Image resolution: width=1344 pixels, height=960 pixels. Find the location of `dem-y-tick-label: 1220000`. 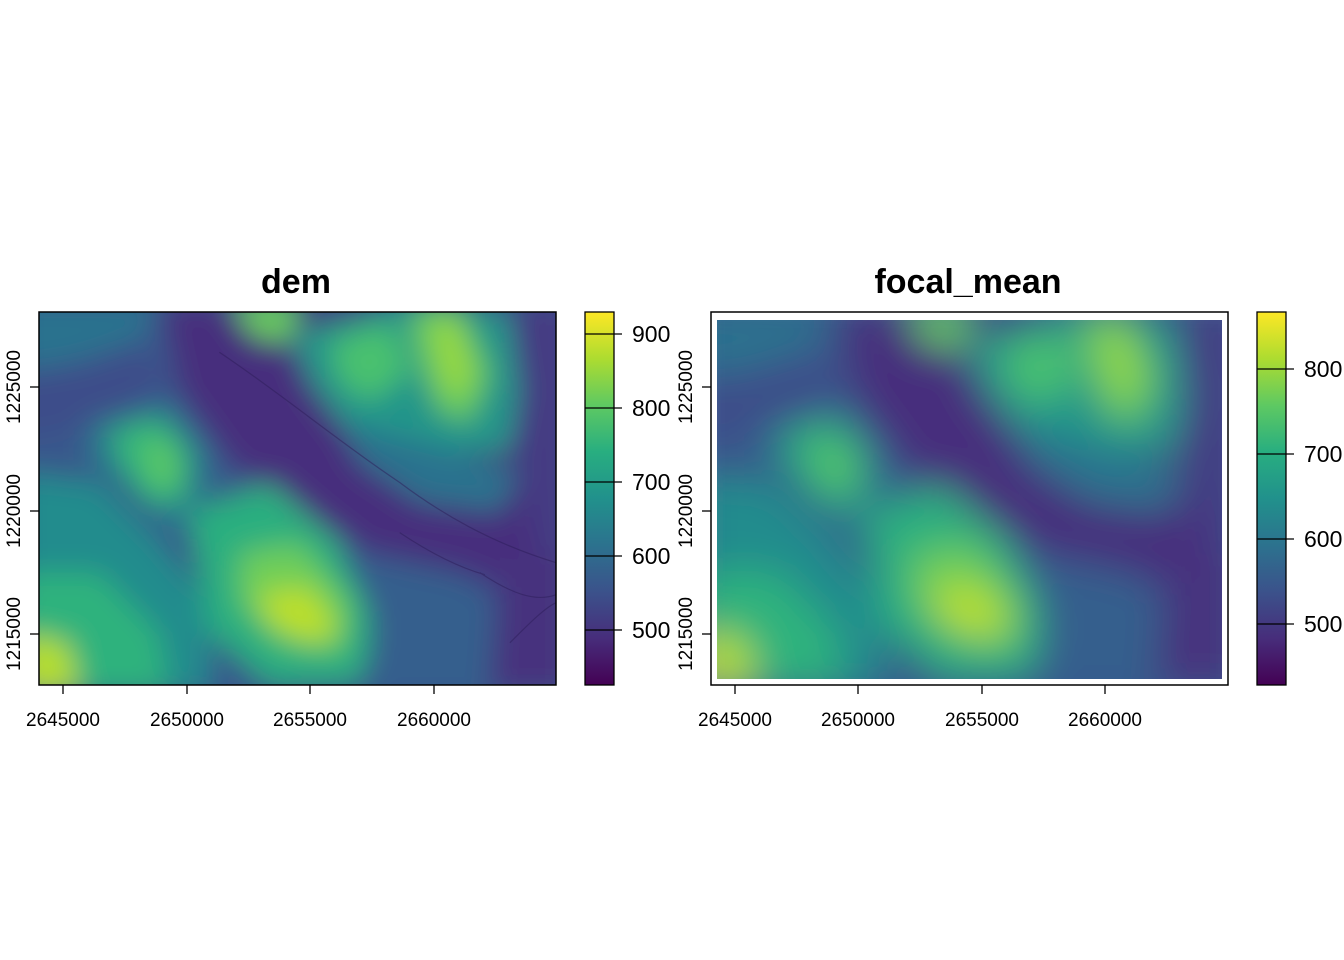

dem-y-tick-label: 1220000 is located at coordinates (14, 511).